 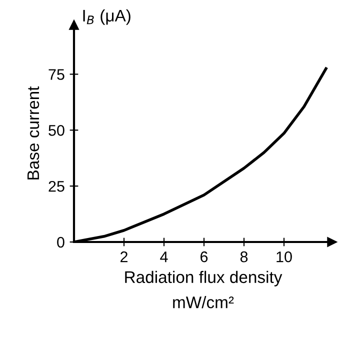 I want to click on x-tick-label: 2, so click(x=124, y=256).